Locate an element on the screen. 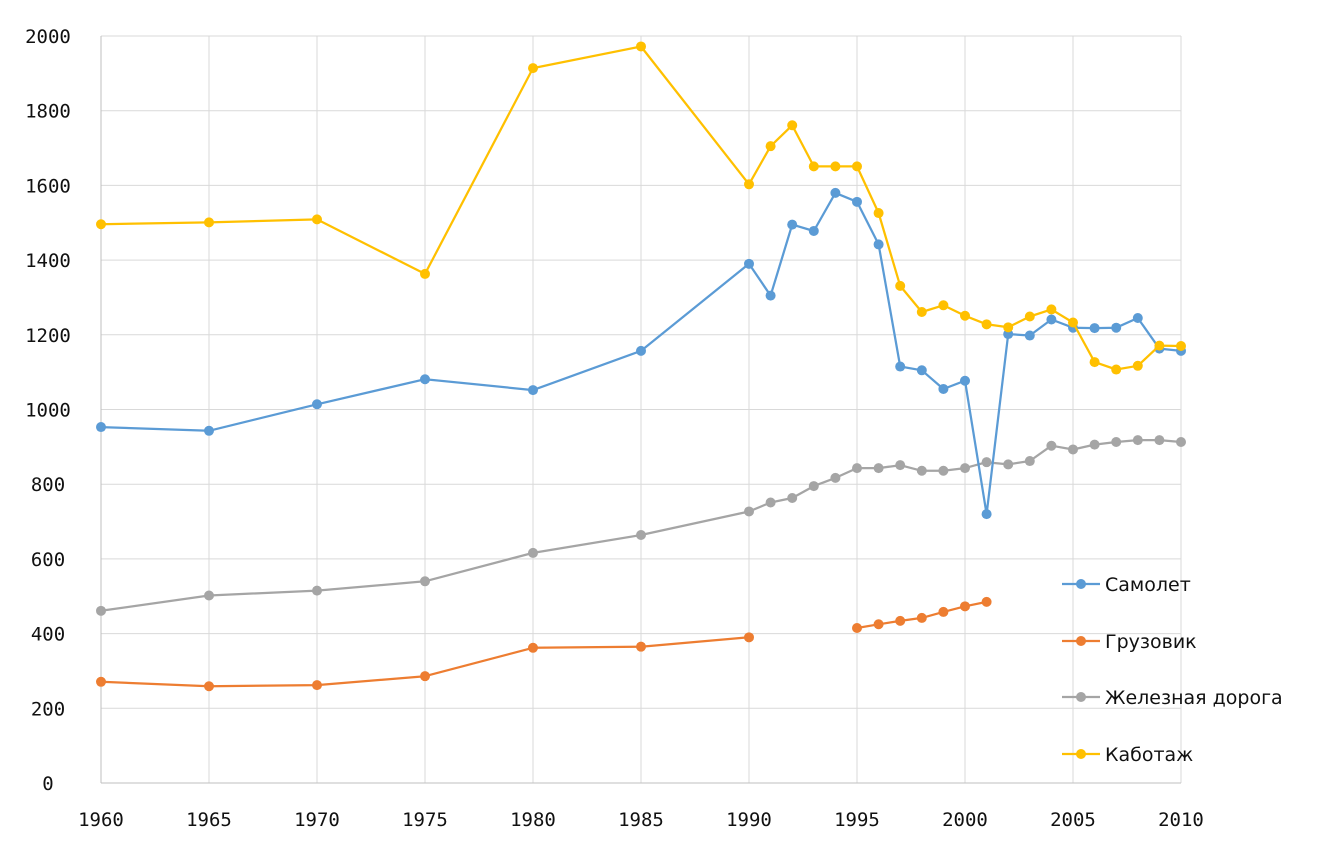 This screenshot has width=1324, height=848. legend-label: Грузовик is located at coordinates (1151, 642).